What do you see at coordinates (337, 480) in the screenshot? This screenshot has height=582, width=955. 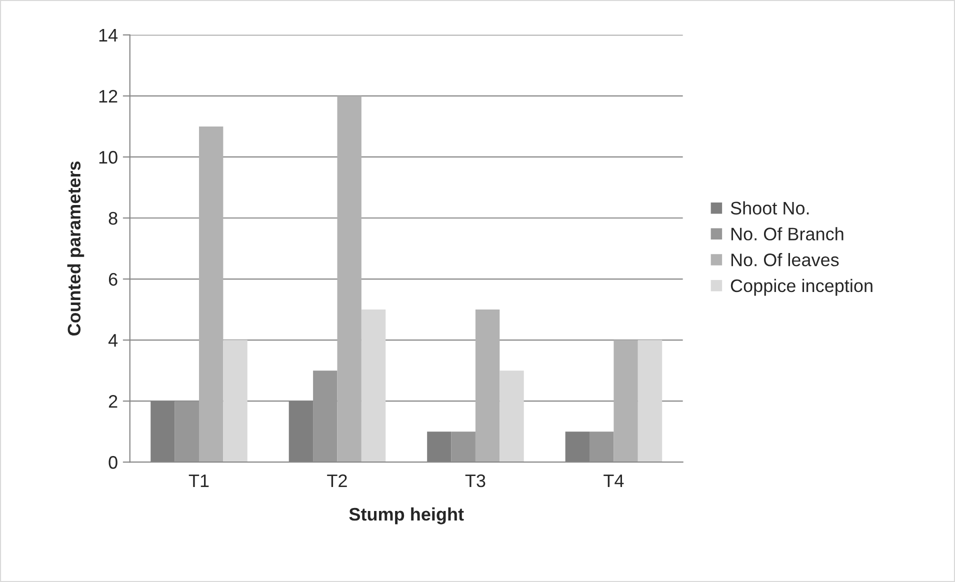 I see `x-tick-label: T2` at bounding box center [337, 480].